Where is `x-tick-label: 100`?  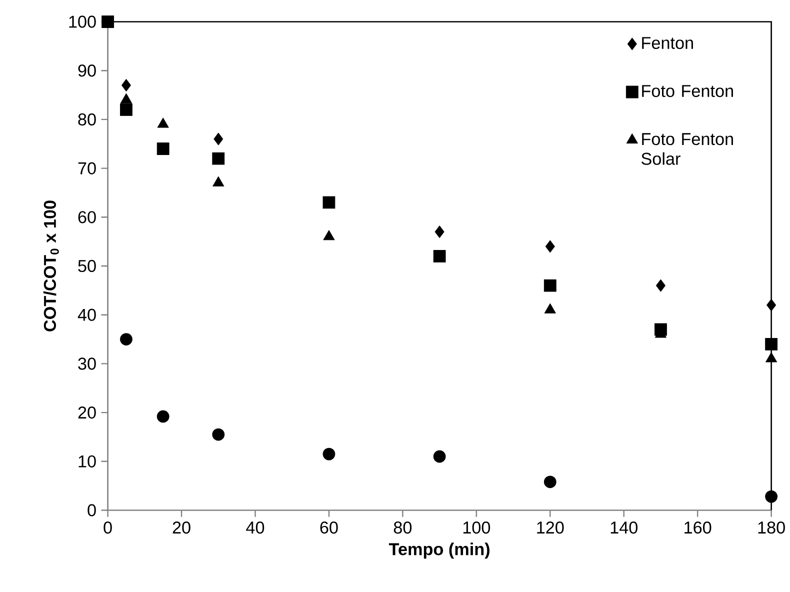
x-tick-label: 100 is located at coordinates (476, 527).